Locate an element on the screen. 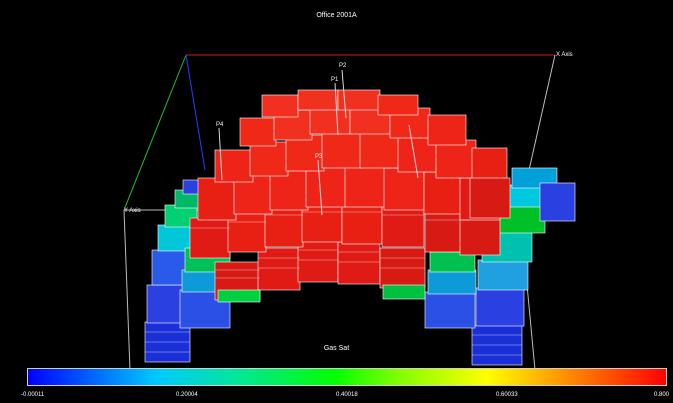  colorbar-label: Gas Sat is located at coordinates (336, 348).